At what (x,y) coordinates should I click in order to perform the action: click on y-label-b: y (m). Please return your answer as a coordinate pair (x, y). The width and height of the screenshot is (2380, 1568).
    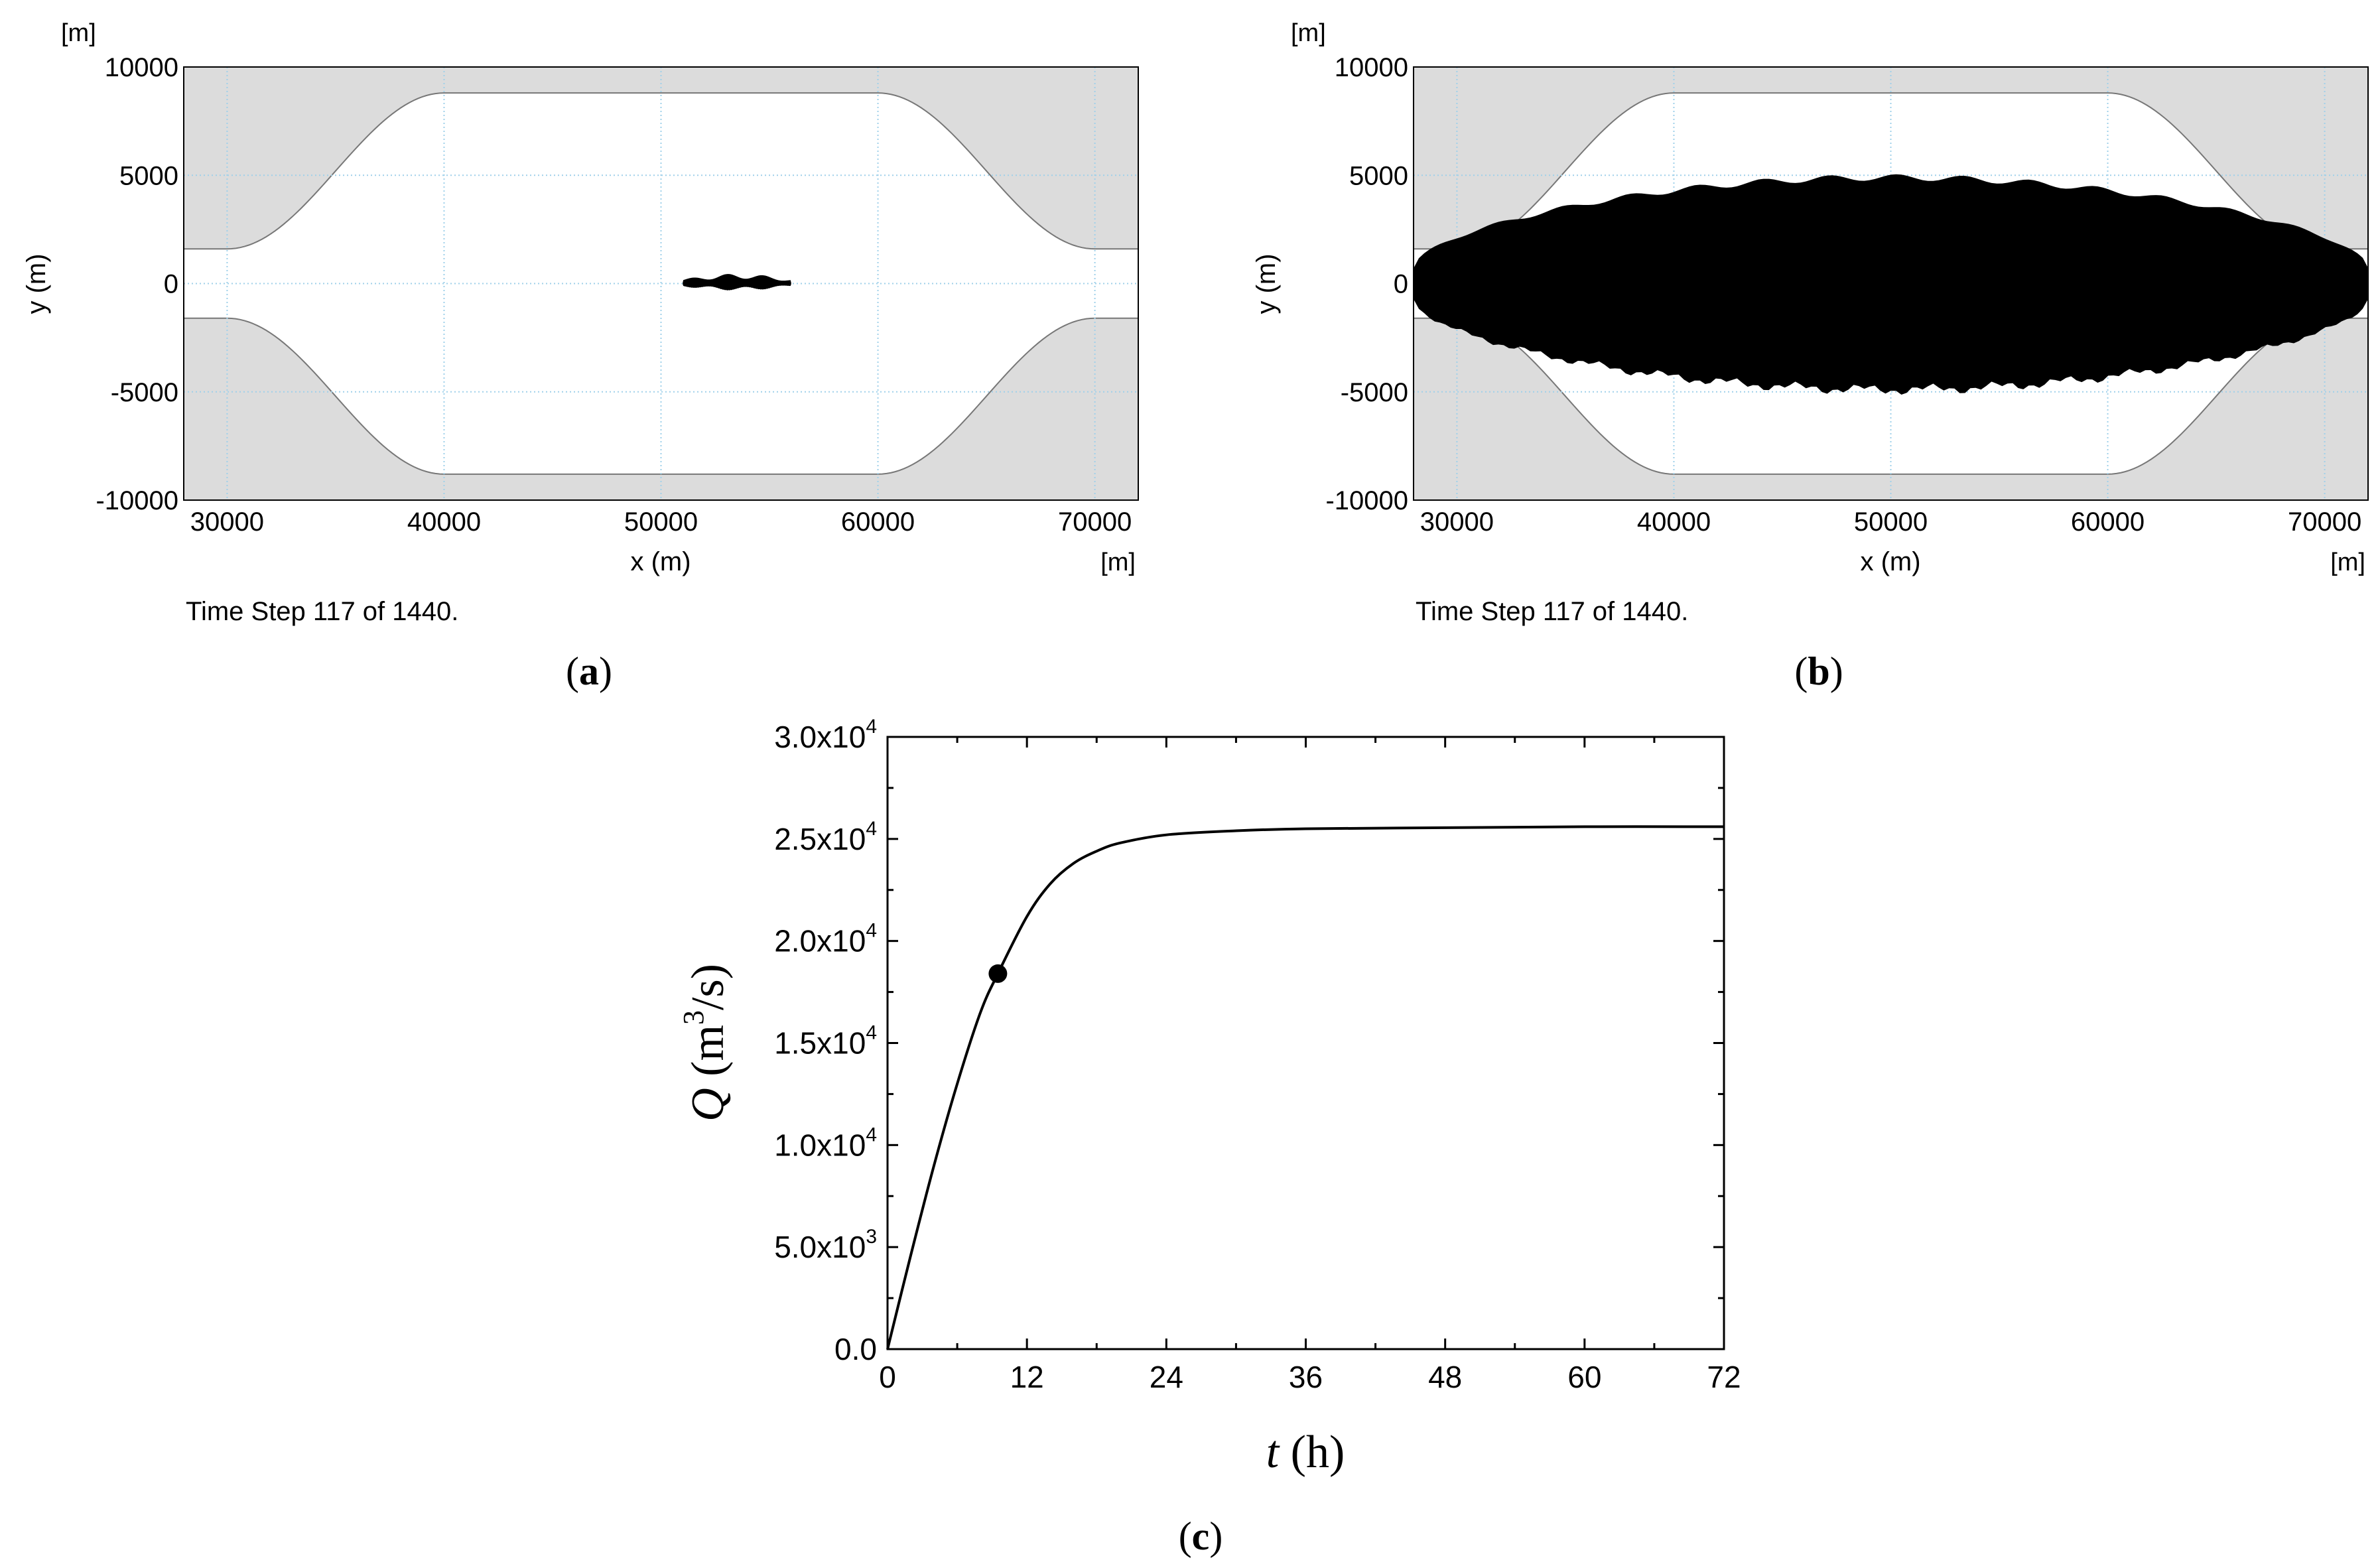
    Looking at the image, I should click on (1266, 284).